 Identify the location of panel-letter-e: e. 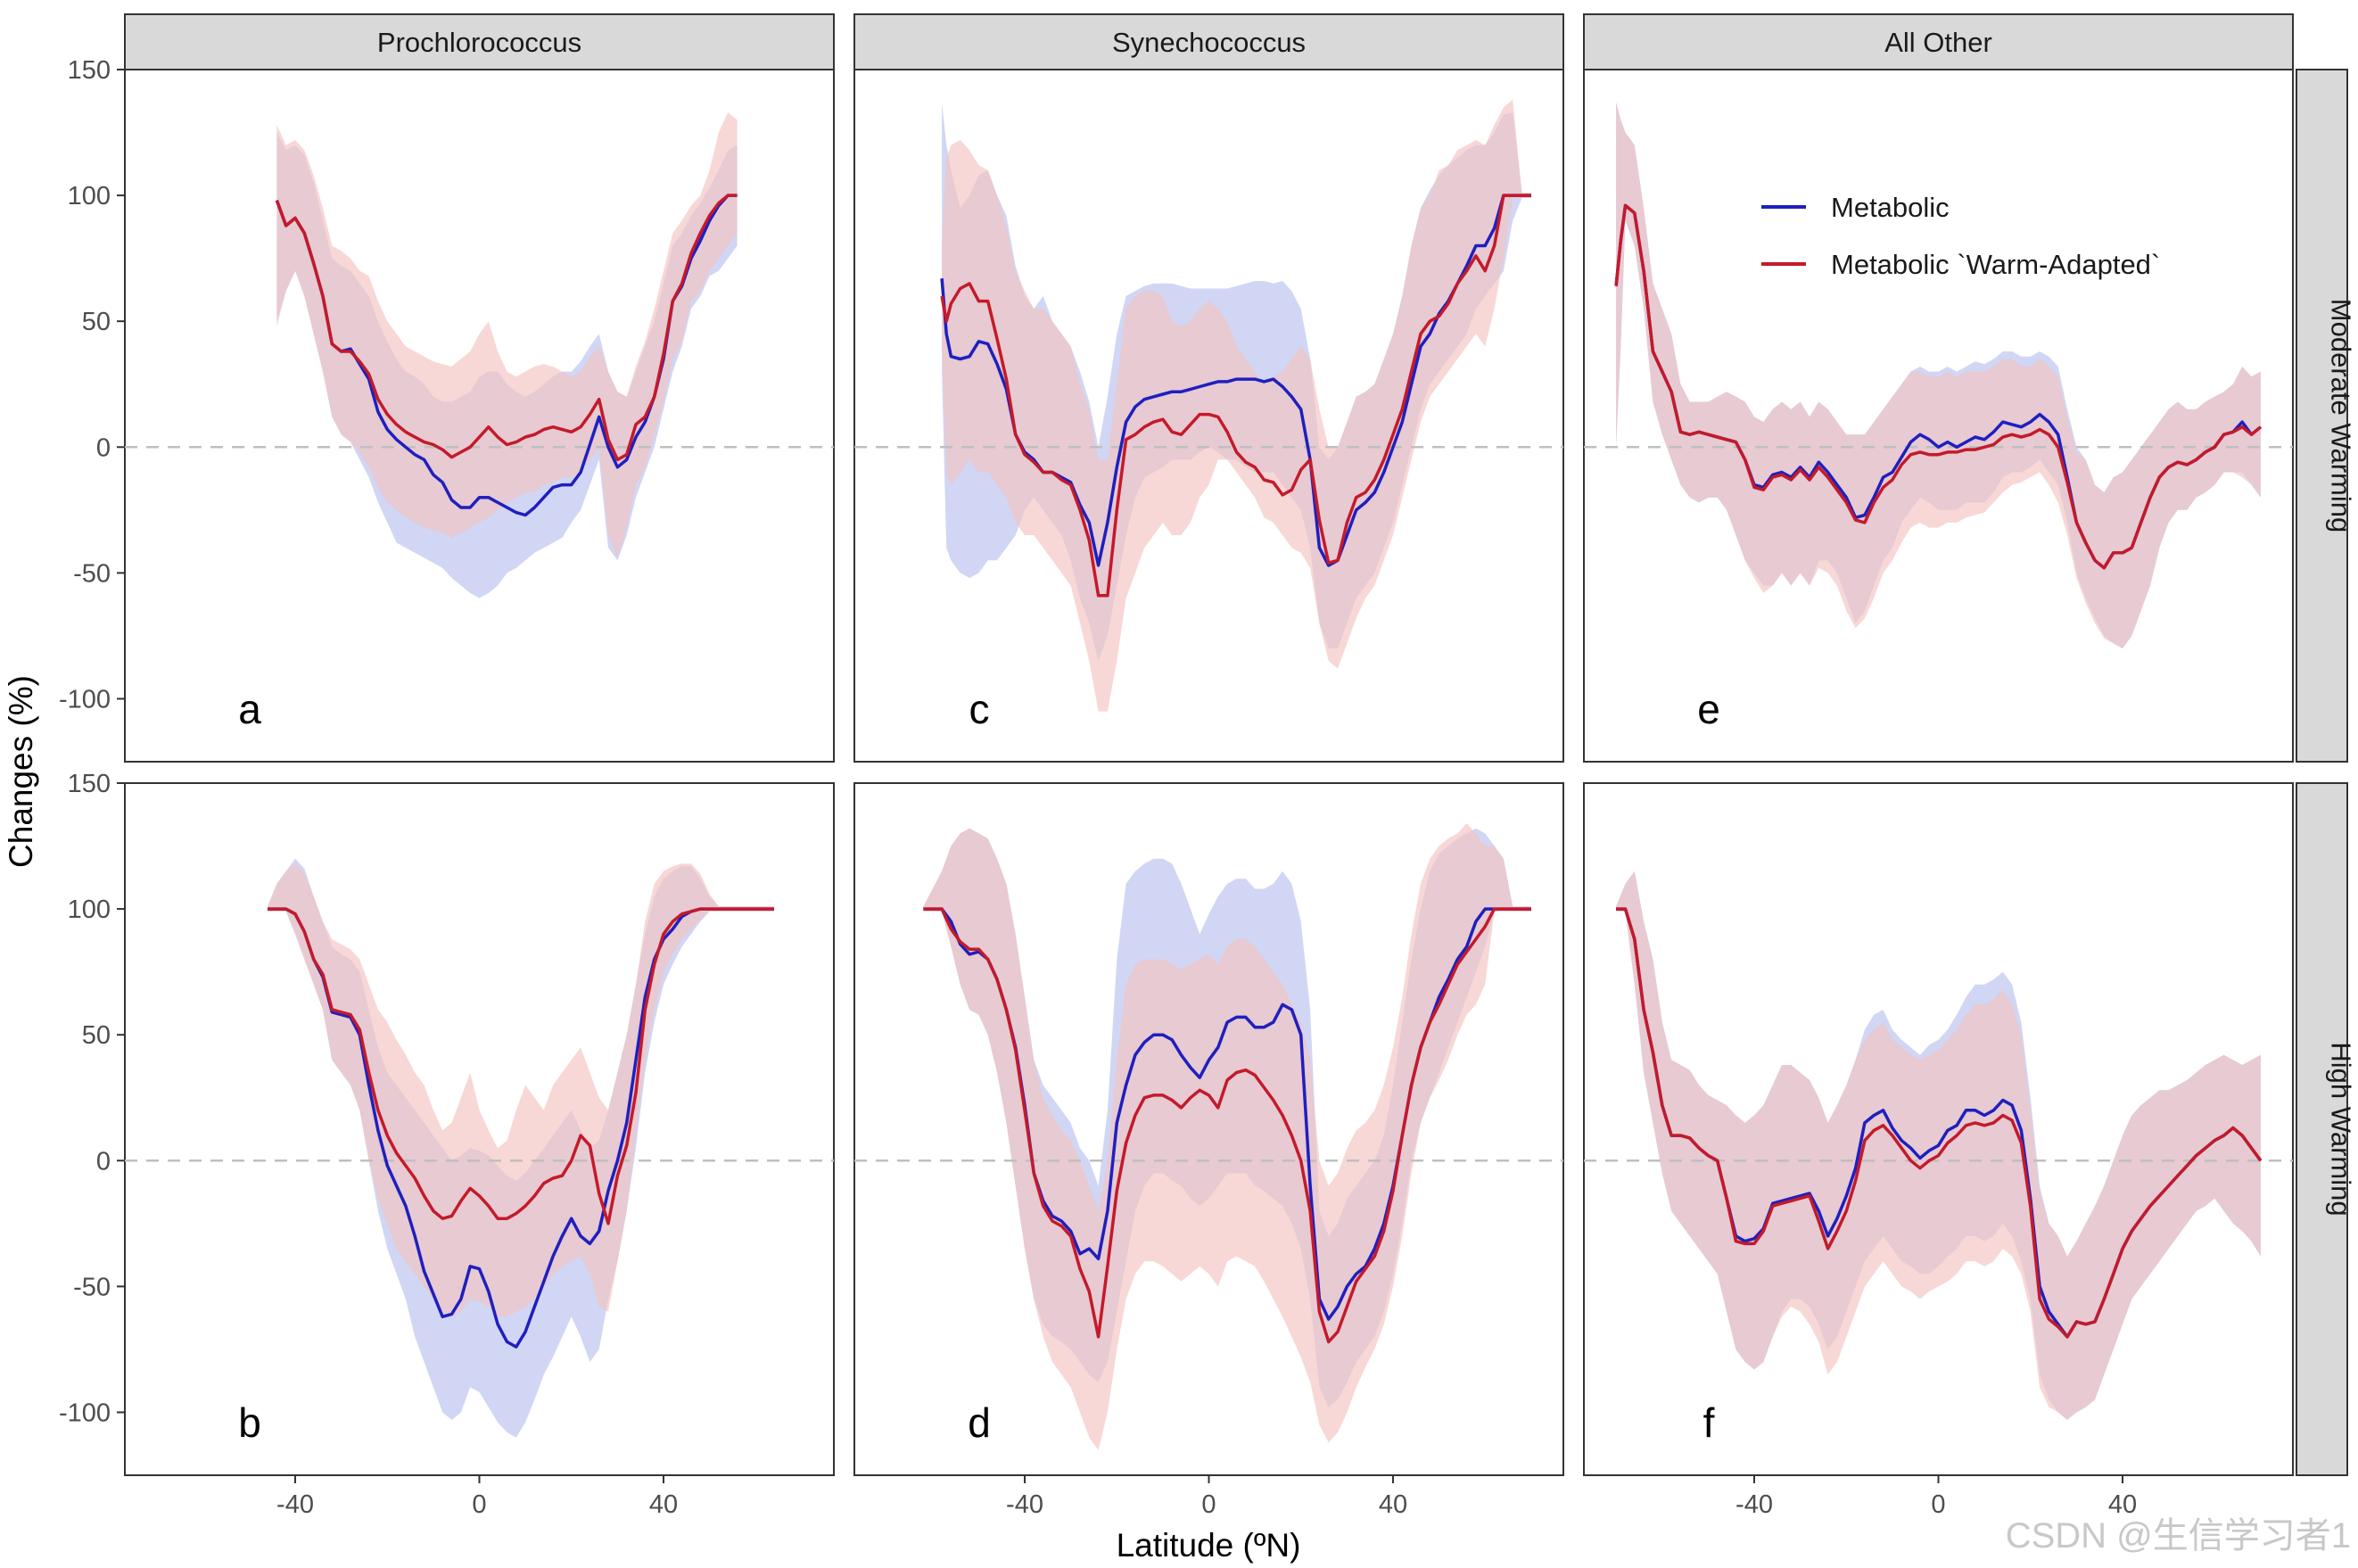
(1708, 709).